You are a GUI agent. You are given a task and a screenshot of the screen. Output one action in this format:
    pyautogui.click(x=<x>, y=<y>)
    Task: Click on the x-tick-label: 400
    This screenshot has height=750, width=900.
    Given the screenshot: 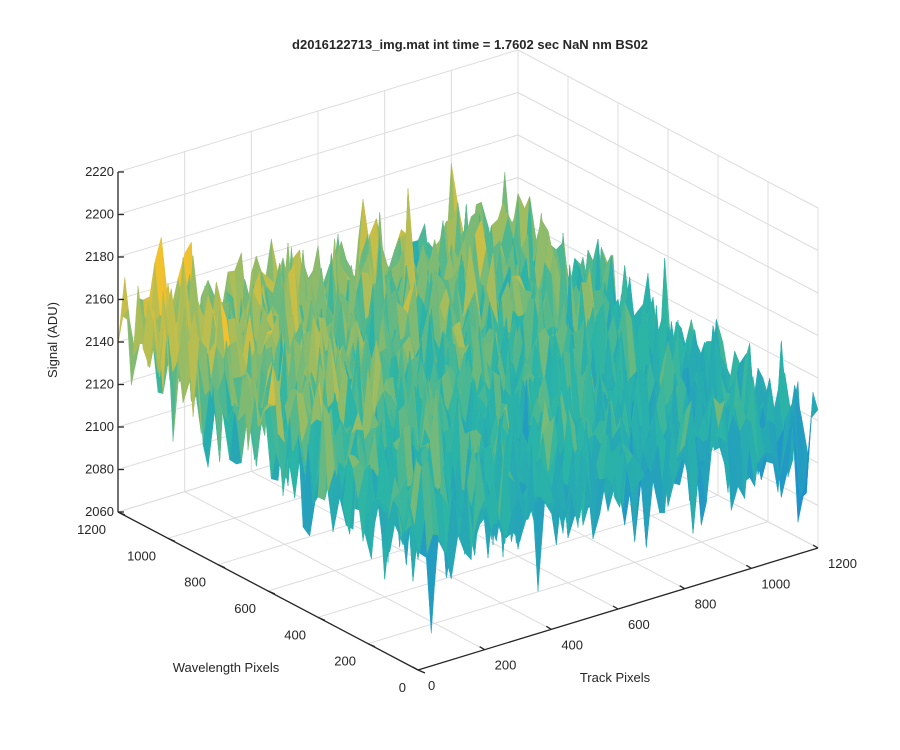 What is the action you would take?
    pyautogui.click(x=572, y=644)
    